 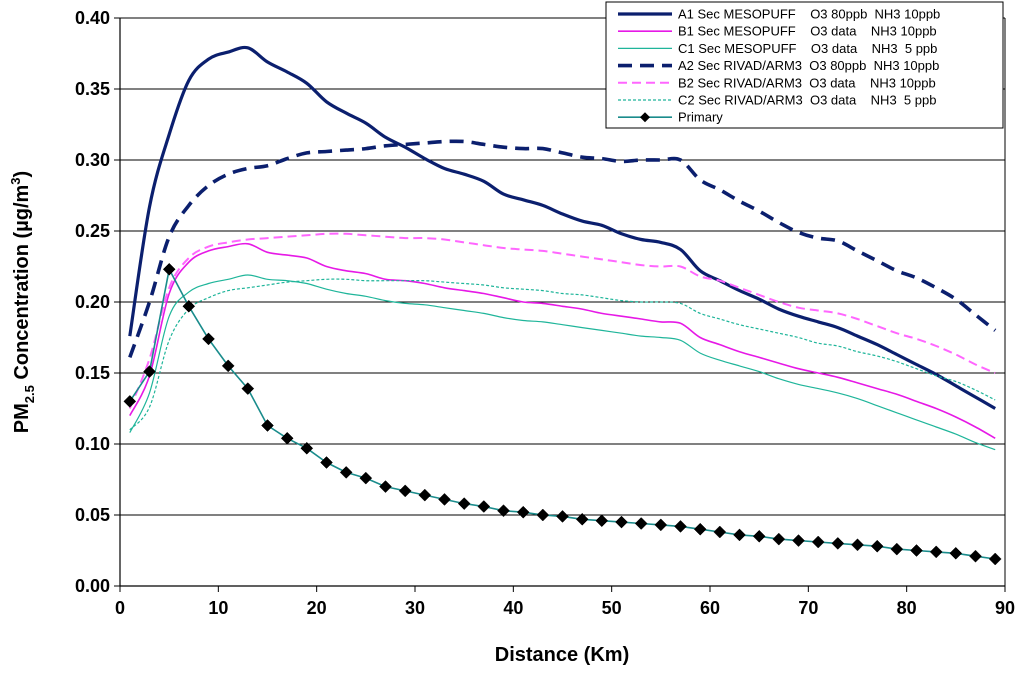 I want to click on legend-label-1: B1 Sec MESOPUFF O3 data NH3 10ppb, so click(x=807, y=31).